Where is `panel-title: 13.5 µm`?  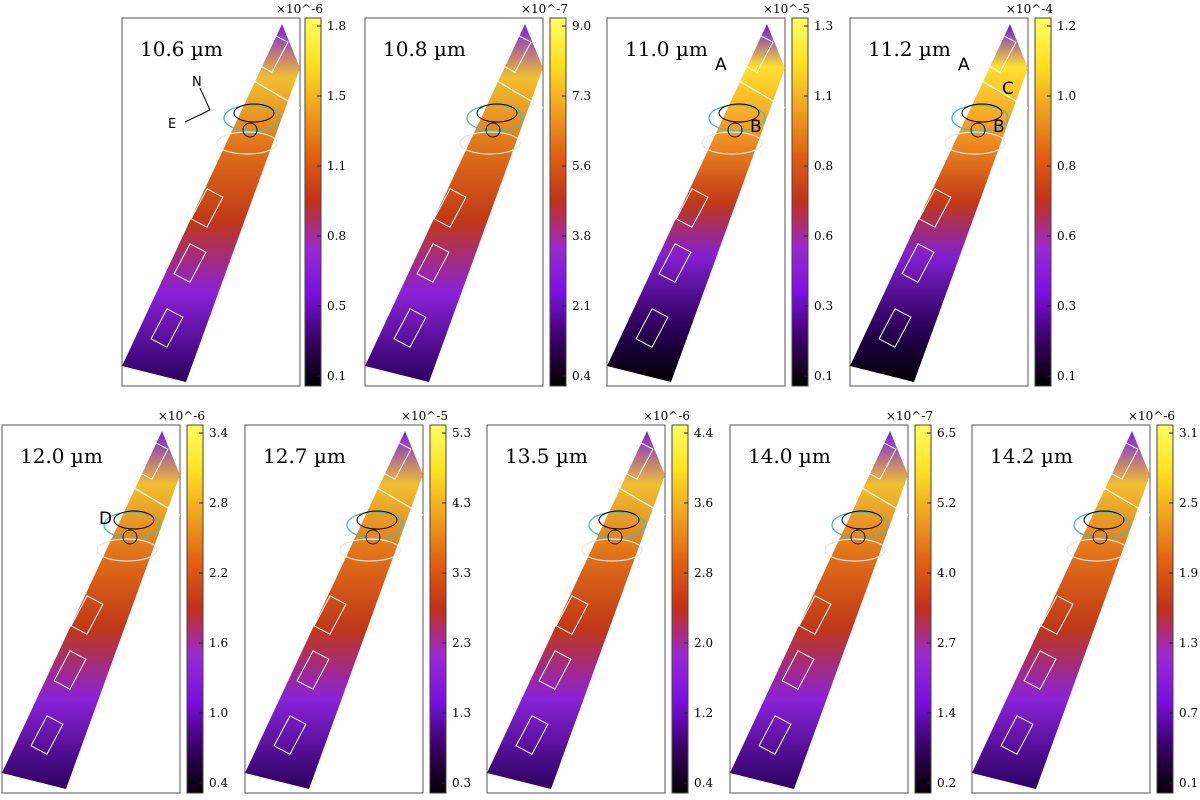
panel-title: 13.5 µm is located at coordinates (546, 456).